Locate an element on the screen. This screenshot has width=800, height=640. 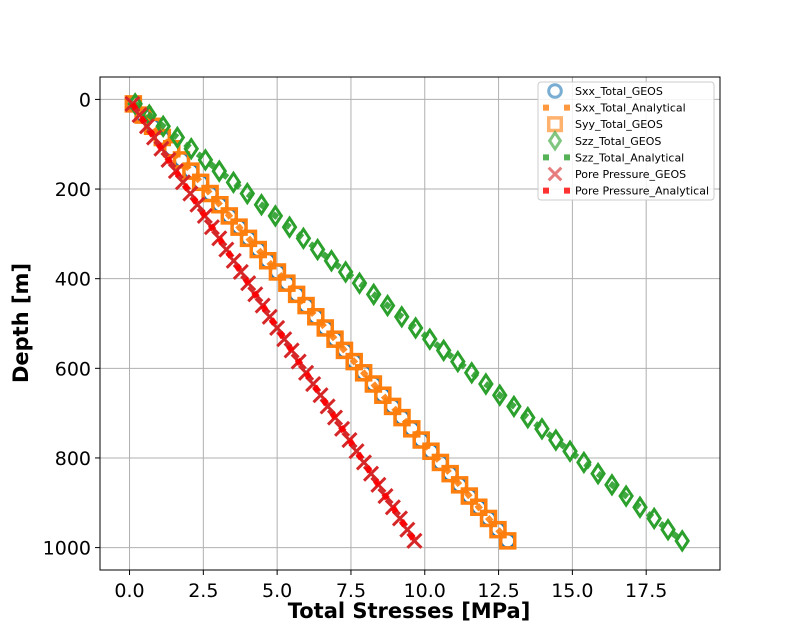
y-tick-label: 0 is located at coordinates (85, 100).